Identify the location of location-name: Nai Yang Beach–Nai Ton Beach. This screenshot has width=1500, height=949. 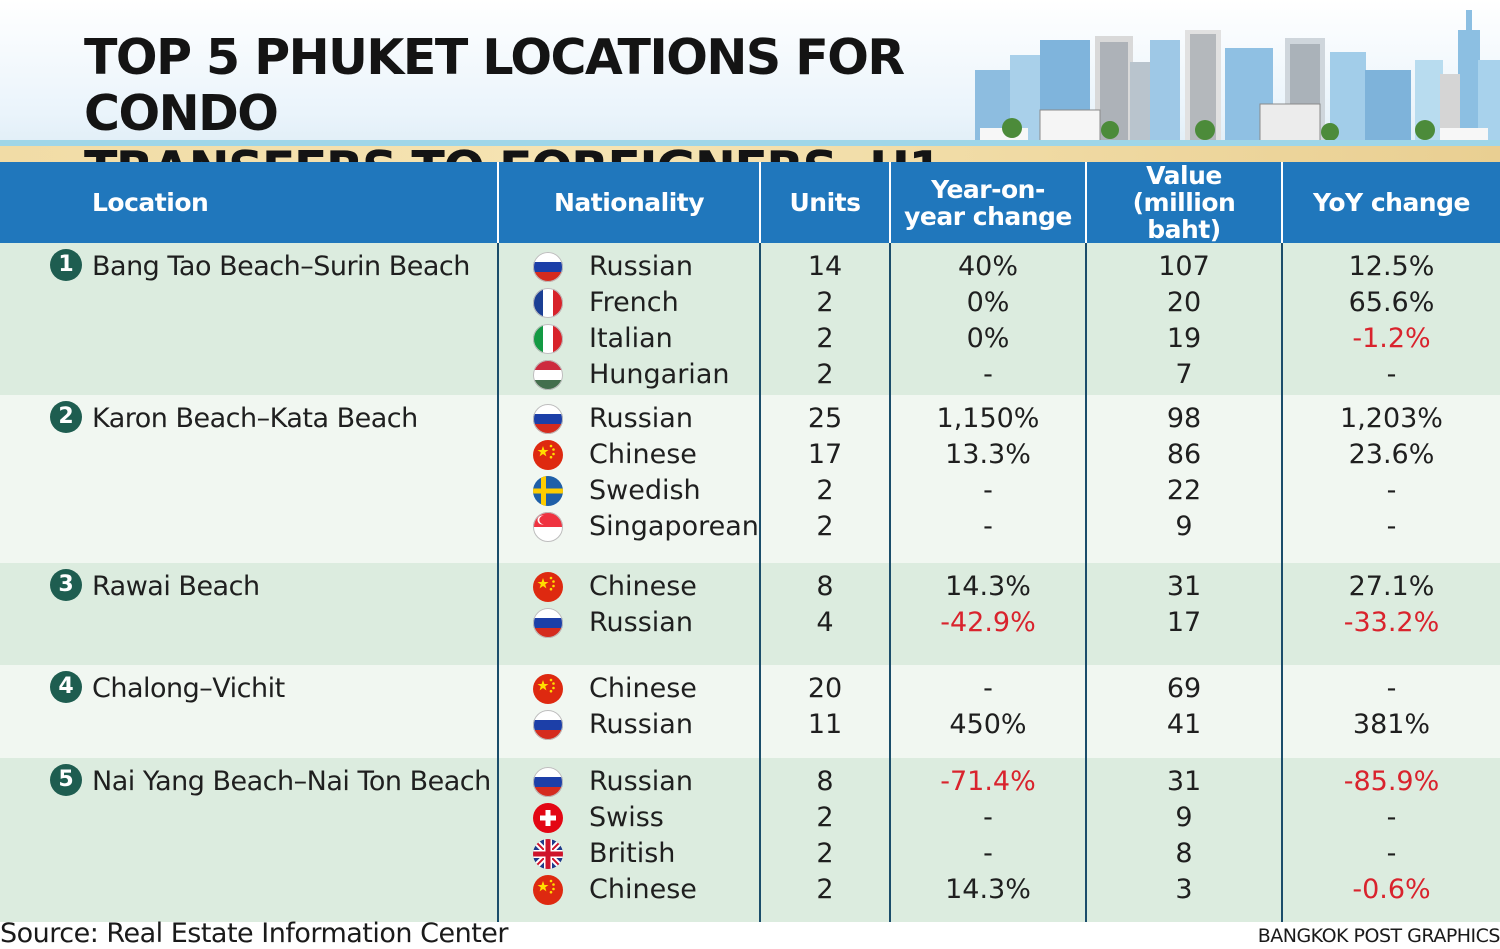
(291, 781).